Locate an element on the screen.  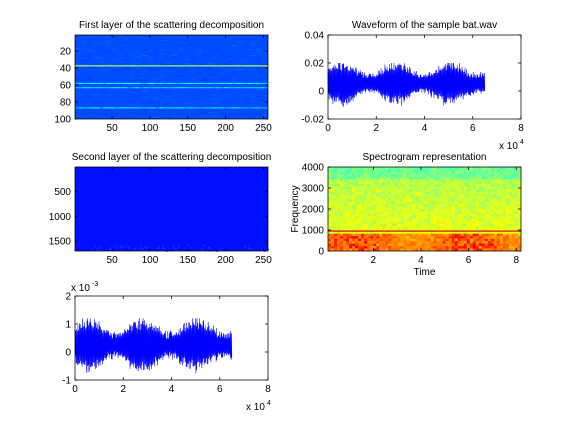
y-tick-label: 1500 is located at coordinates (60, 242).